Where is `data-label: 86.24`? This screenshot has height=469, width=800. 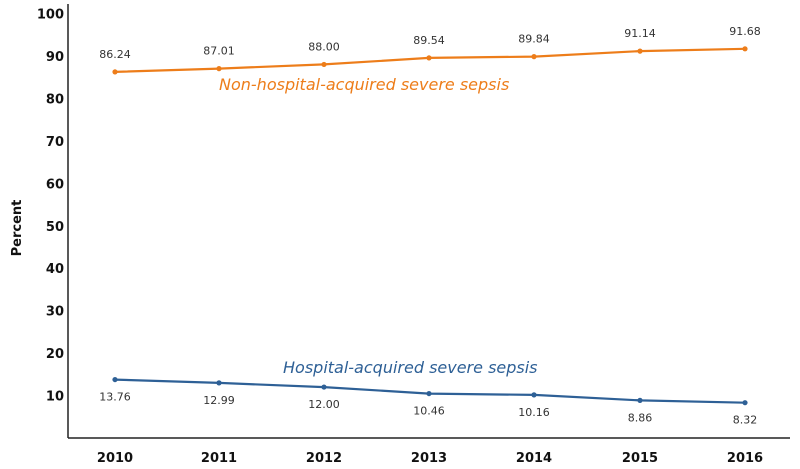
data-label: 86.24 is located at coordinates (115, 54).